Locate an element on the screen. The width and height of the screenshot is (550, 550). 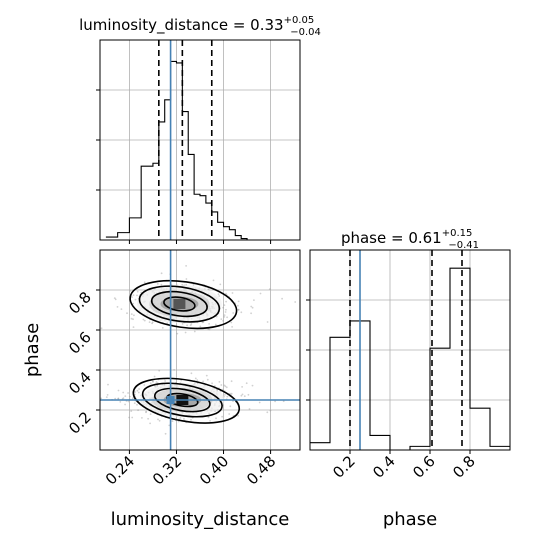
x-axis-label-luminosity-distance: luminosity_distance is located at coordinates (200, 519).